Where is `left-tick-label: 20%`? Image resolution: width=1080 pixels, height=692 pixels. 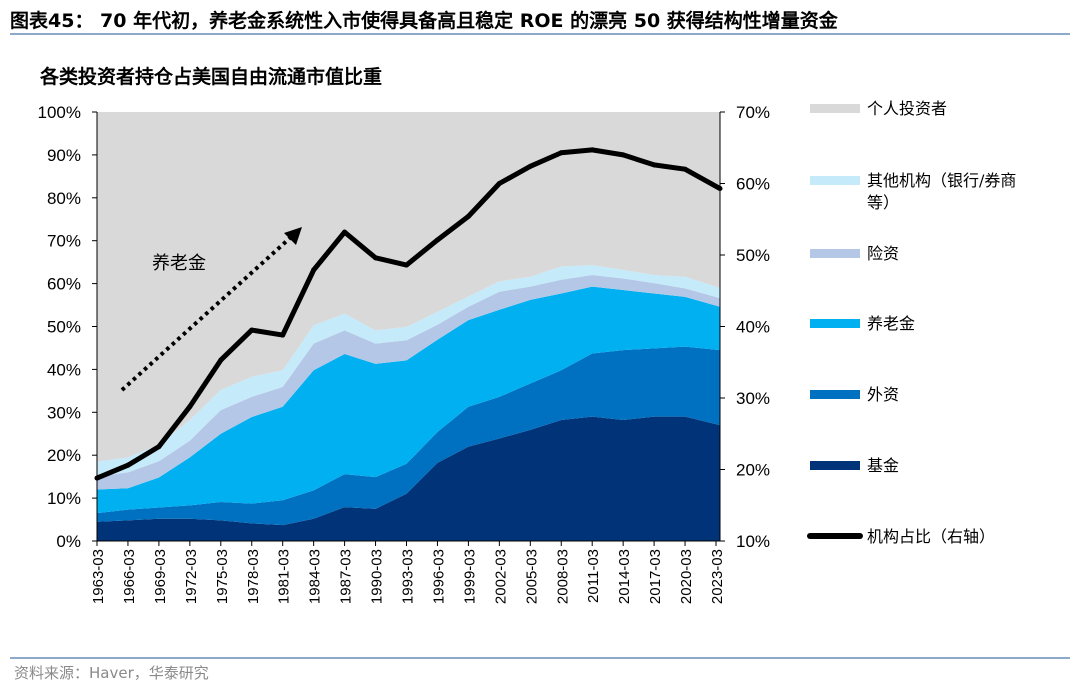 left-tick-label: 20% is located at coordinates (64, 455).